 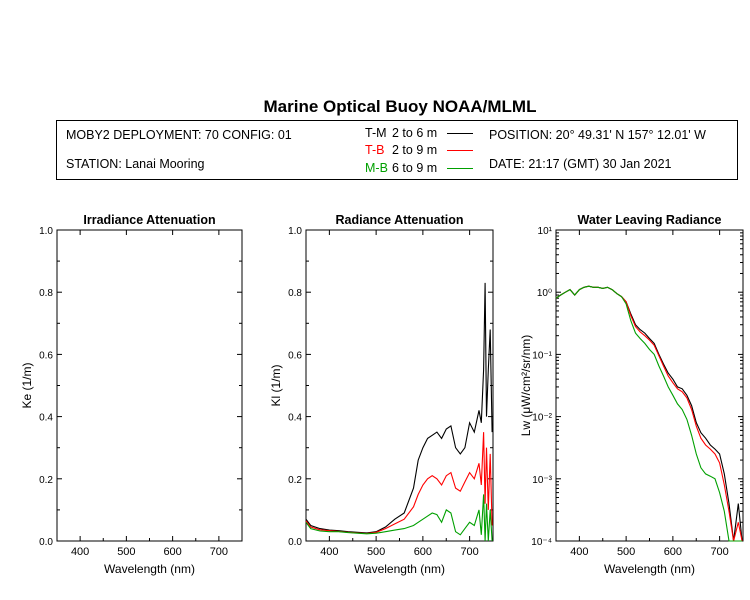 What do you see at coordinates (46, 542) in the screenshot?
I see `y-tick-label-0-0: 0.0` at bounding box center [46, 542].